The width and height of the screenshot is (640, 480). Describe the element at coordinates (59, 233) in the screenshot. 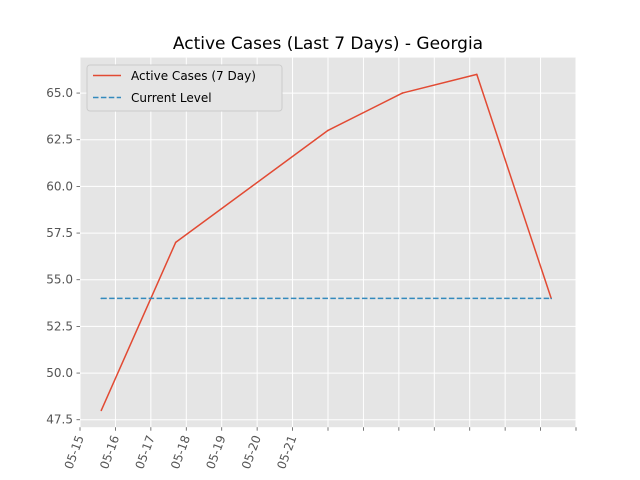

I see `y-tick-label: 57.5` at that location.